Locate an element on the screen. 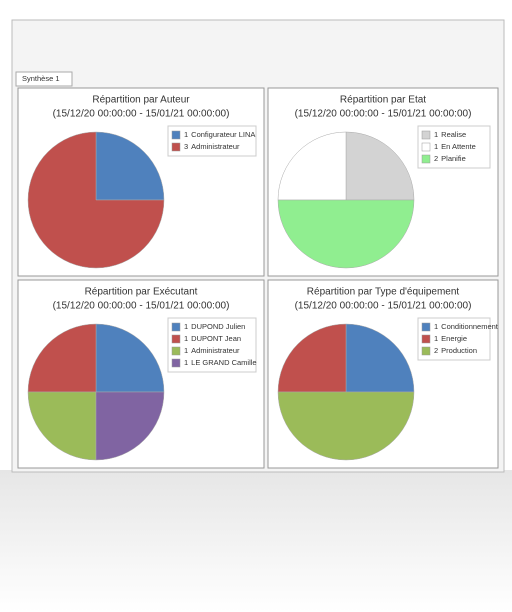 This screenshot has height=612, width=512. legend-entry: 1 LE GRAND Camille is located at coordinates (220, 362).